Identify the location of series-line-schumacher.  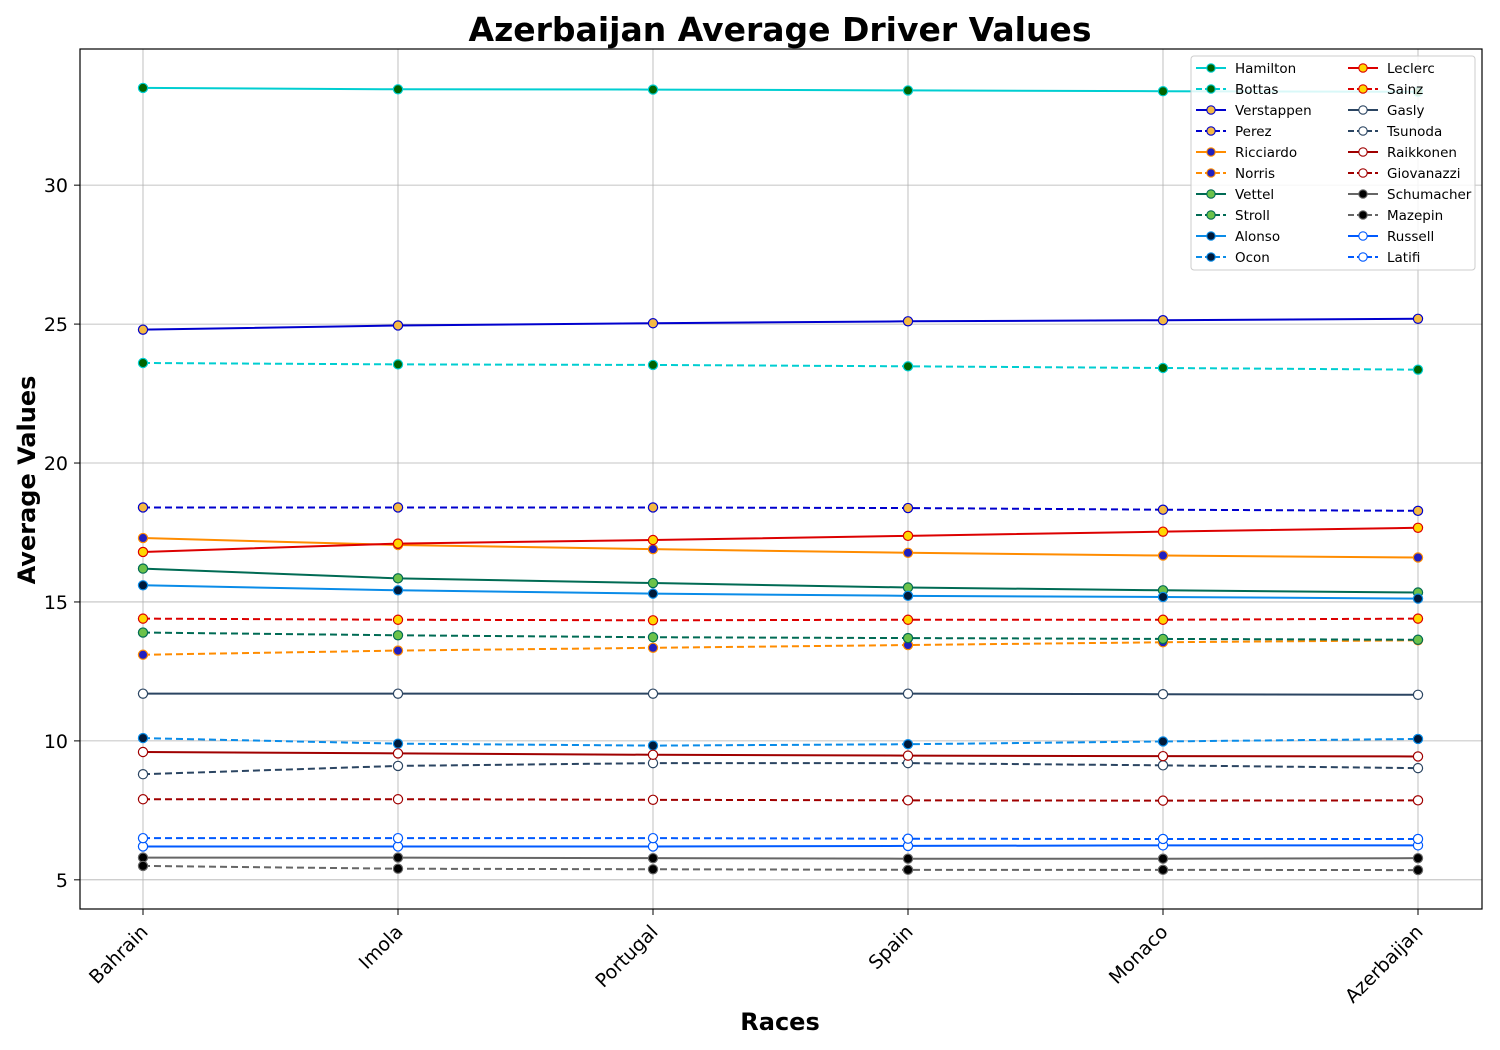
(781, 858).